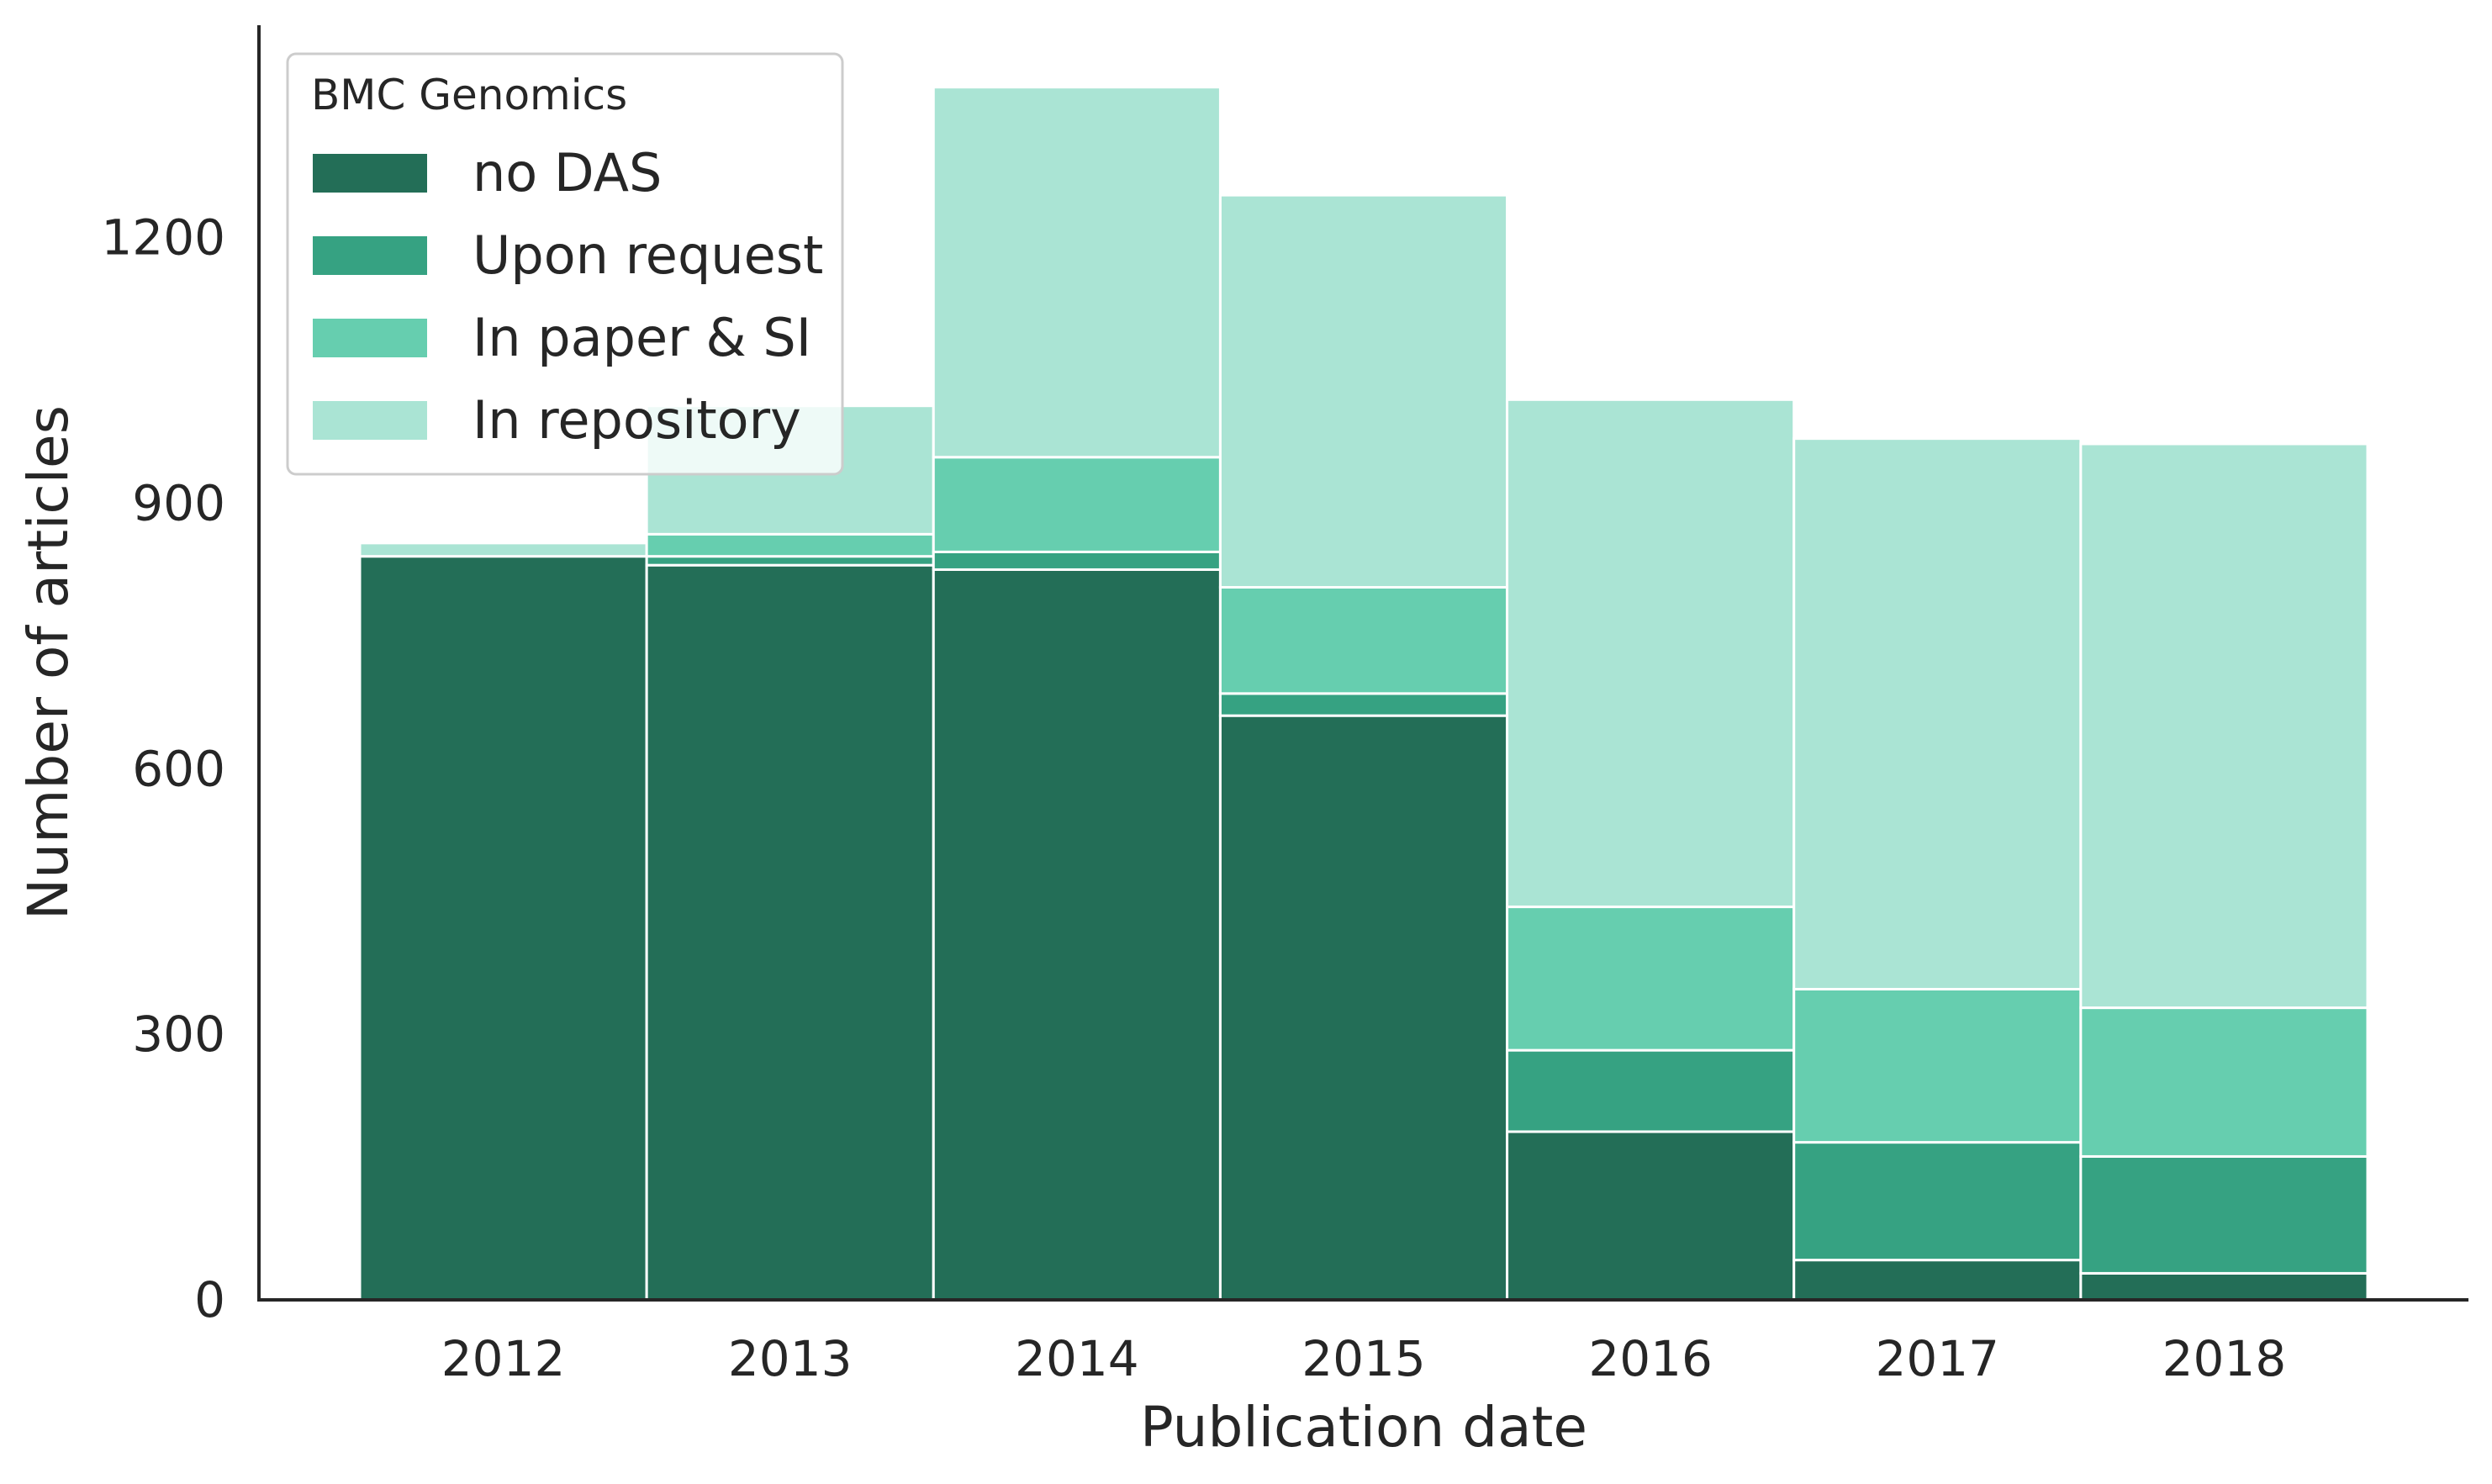  I want to click on y-tick-label: 1200, so click(163, 238).